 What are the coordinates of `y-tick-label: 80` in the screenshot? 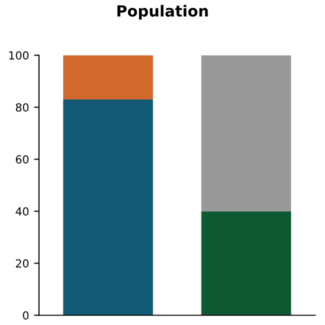 It's located at (22, 107).